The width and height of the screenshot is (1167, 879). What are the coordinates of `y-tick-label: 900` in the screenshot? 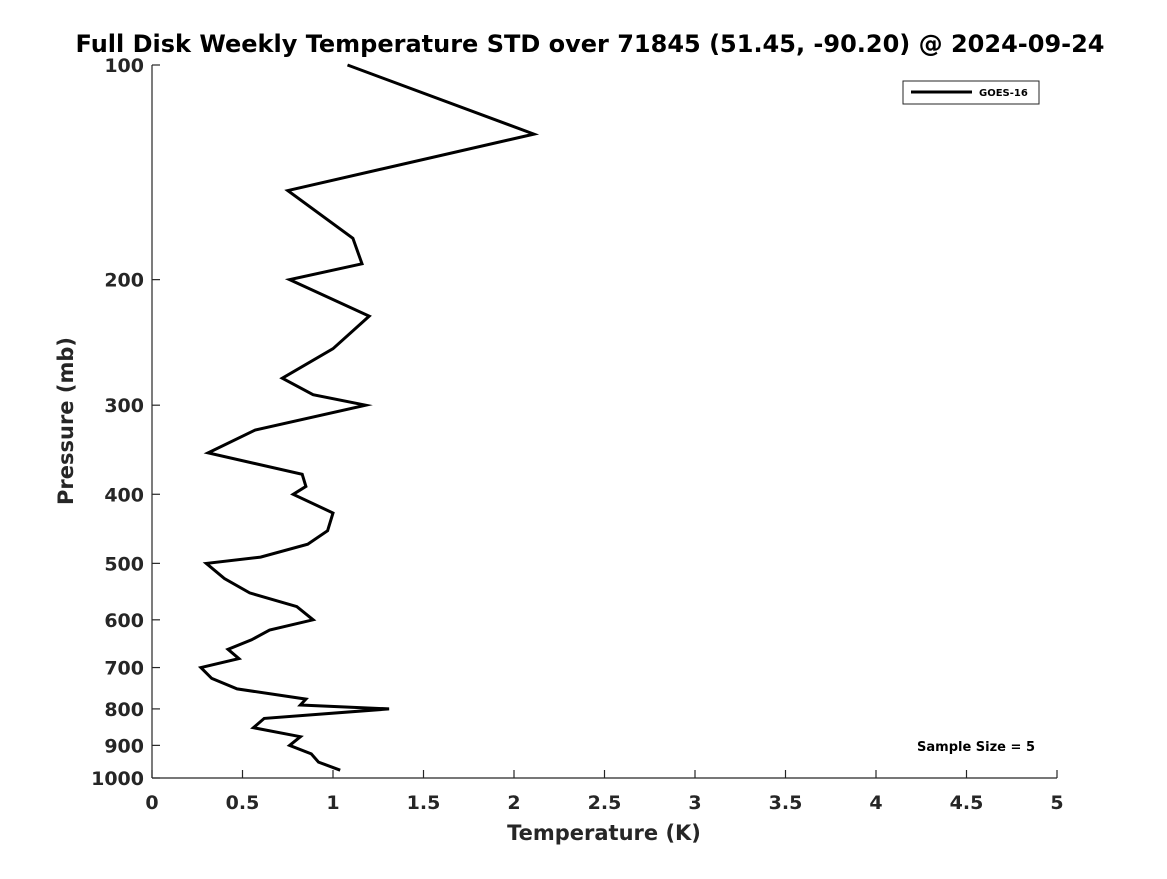 It's located at (124, 746).